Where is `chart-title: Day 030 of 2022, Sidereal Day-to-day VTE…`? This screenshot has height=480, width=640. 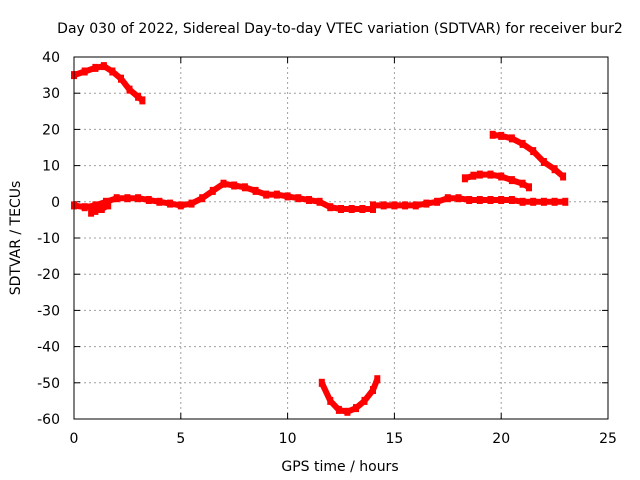 chart-title: Day 030 of 2022, Sidereal Day-to-day VTE… is located at coordinates (340, 29).